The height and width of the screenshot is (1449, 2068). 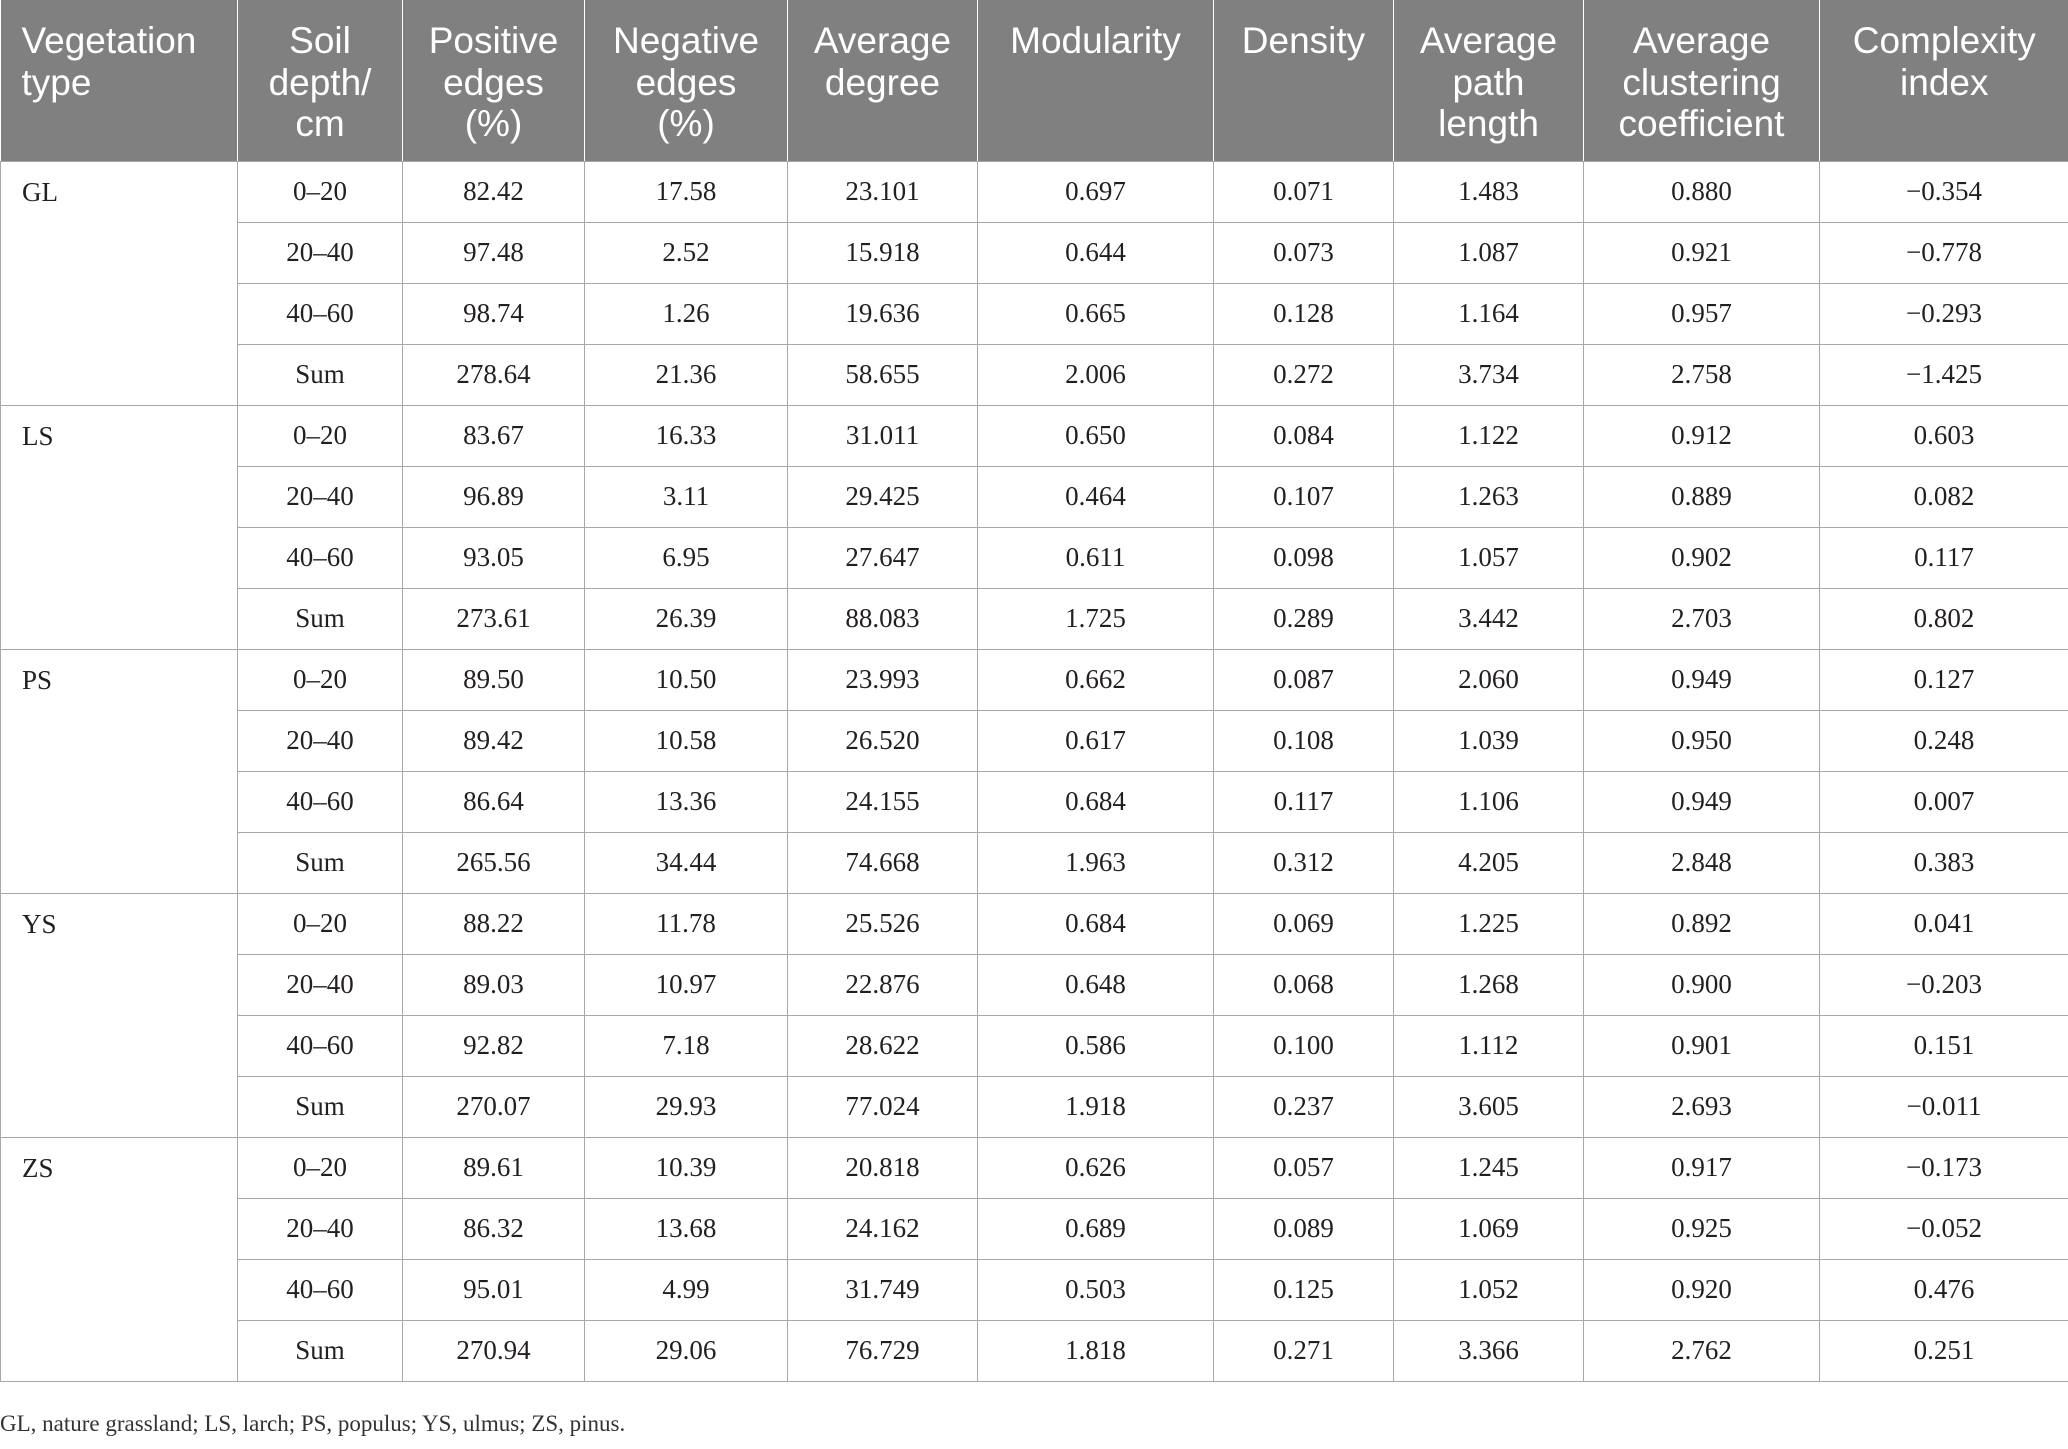 What do you see at coordinates (686, 1228) in the screenshot?
I see `negative-edges-cell: 13.68` at bounding box center [686, 1228].